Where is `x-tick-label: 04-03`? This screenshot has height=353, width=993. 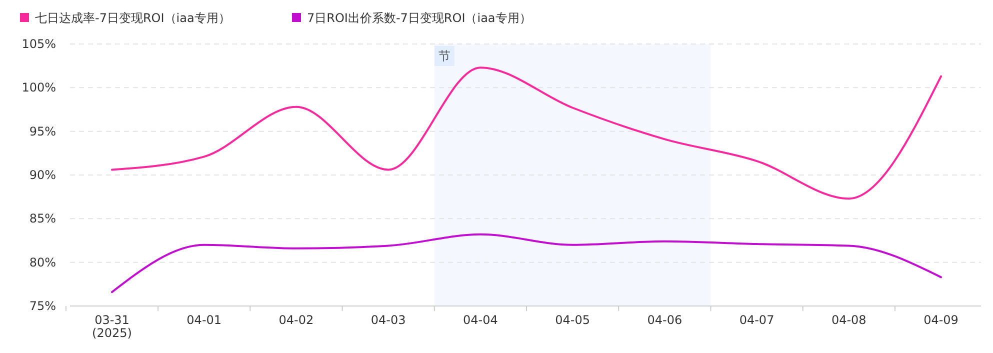 x-tick-label: 04-03 is located at coordinates (388, 320).